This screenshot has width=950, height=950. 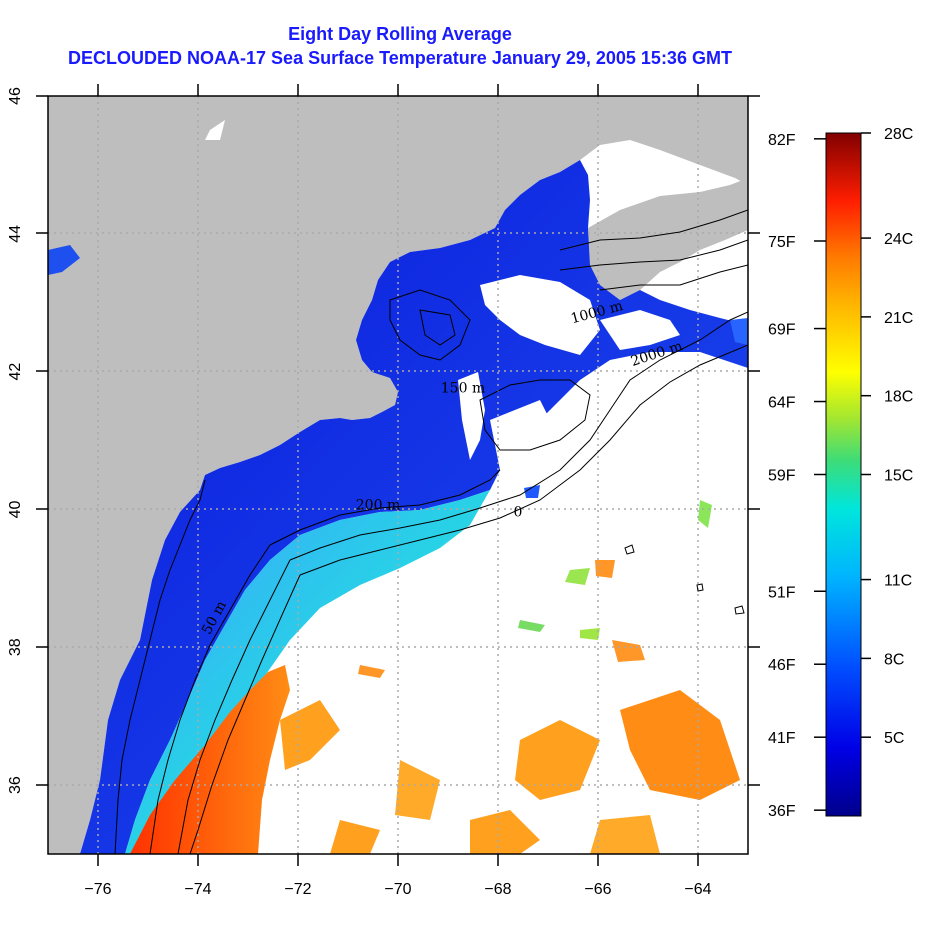 I want to click on colorbar-celsius-label: 28C, so click(x=898, y=134).